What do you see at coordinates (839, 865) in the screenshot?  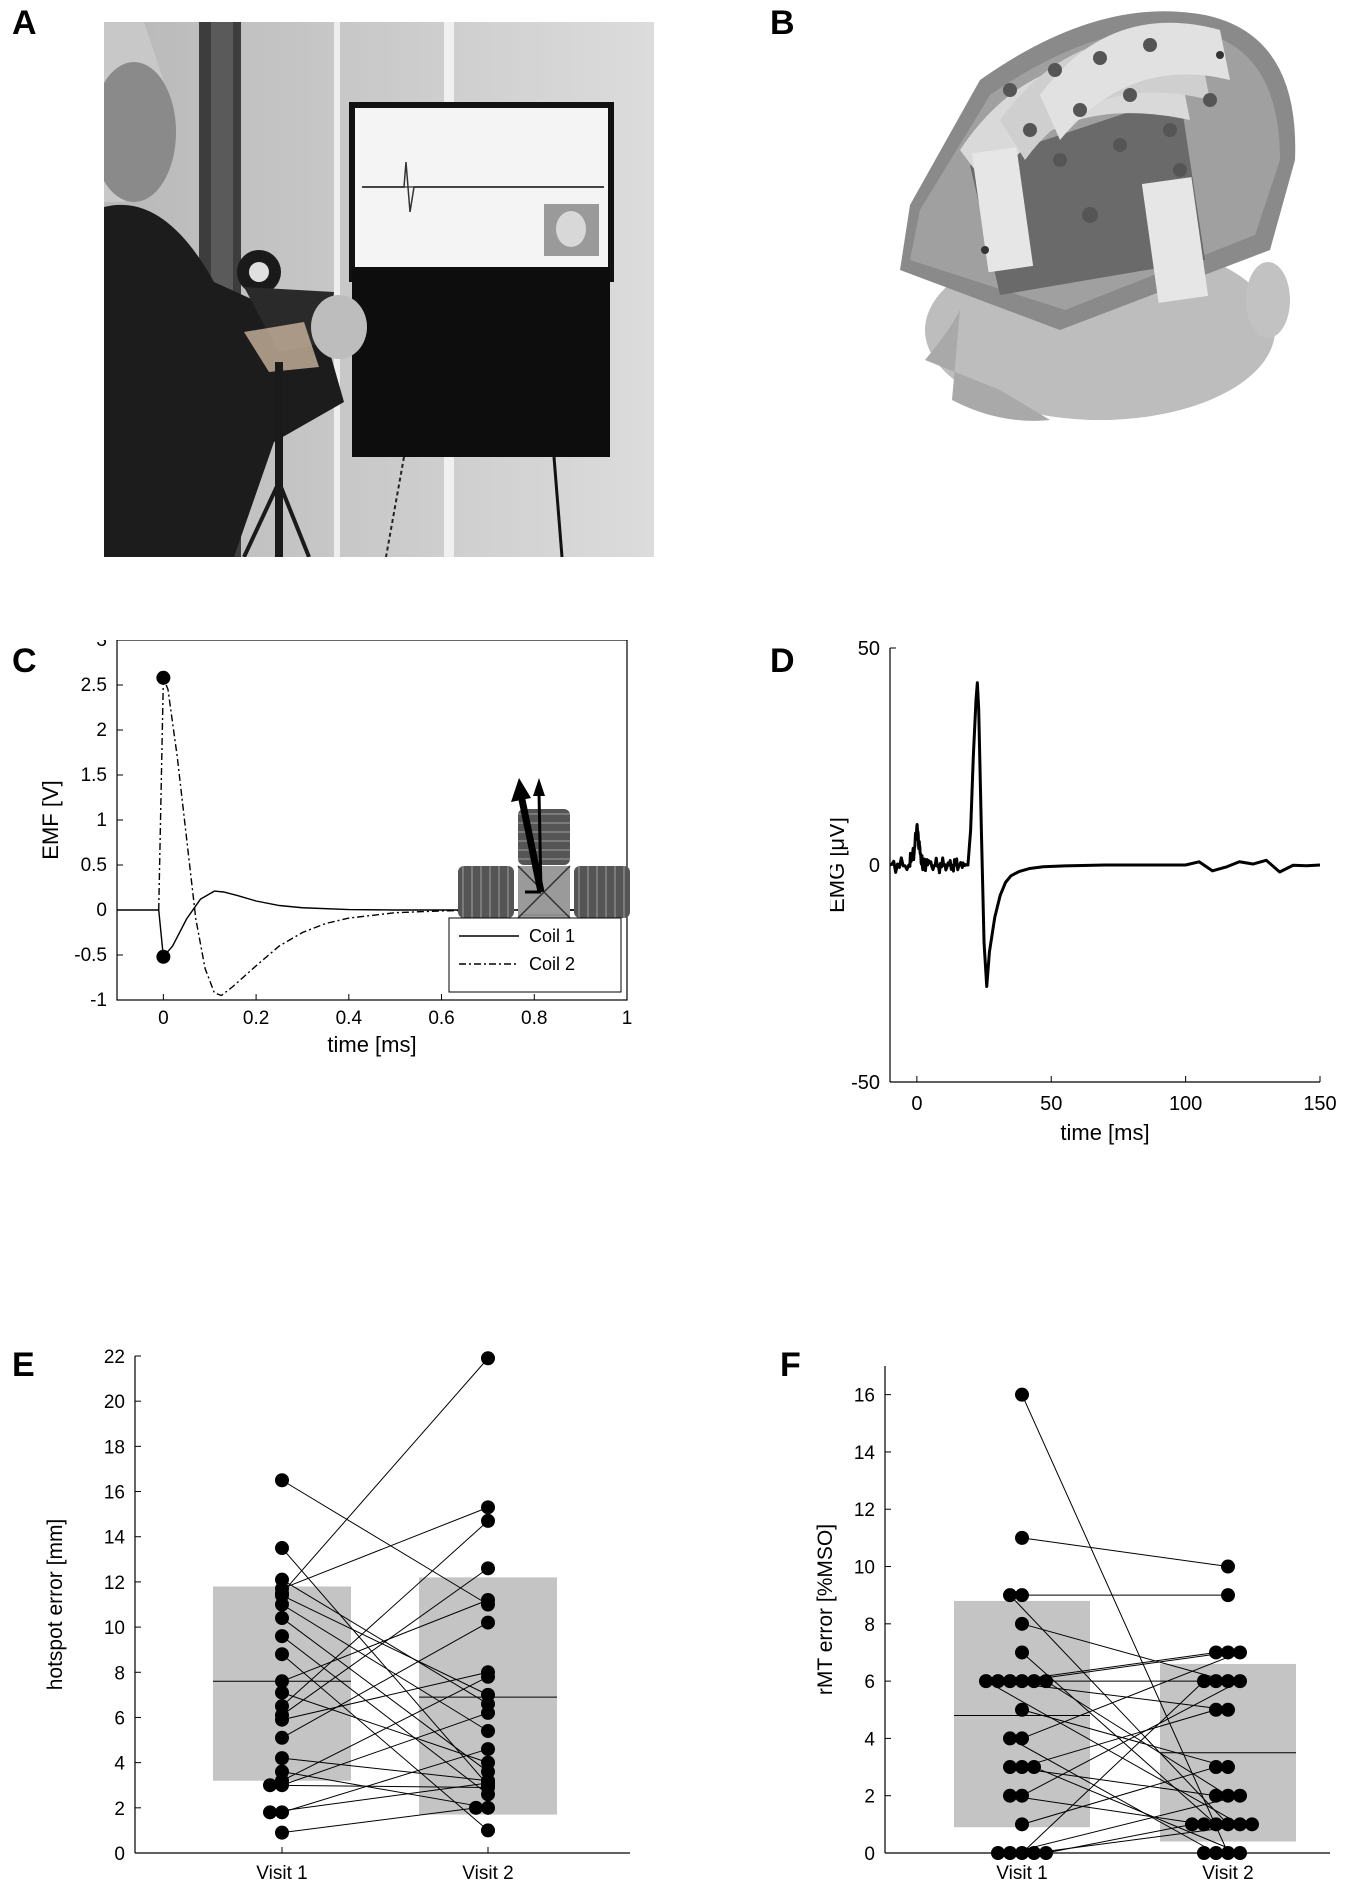 I see `chart-d-ylabel: EMG [μV]` at bounding box center [839, 865].